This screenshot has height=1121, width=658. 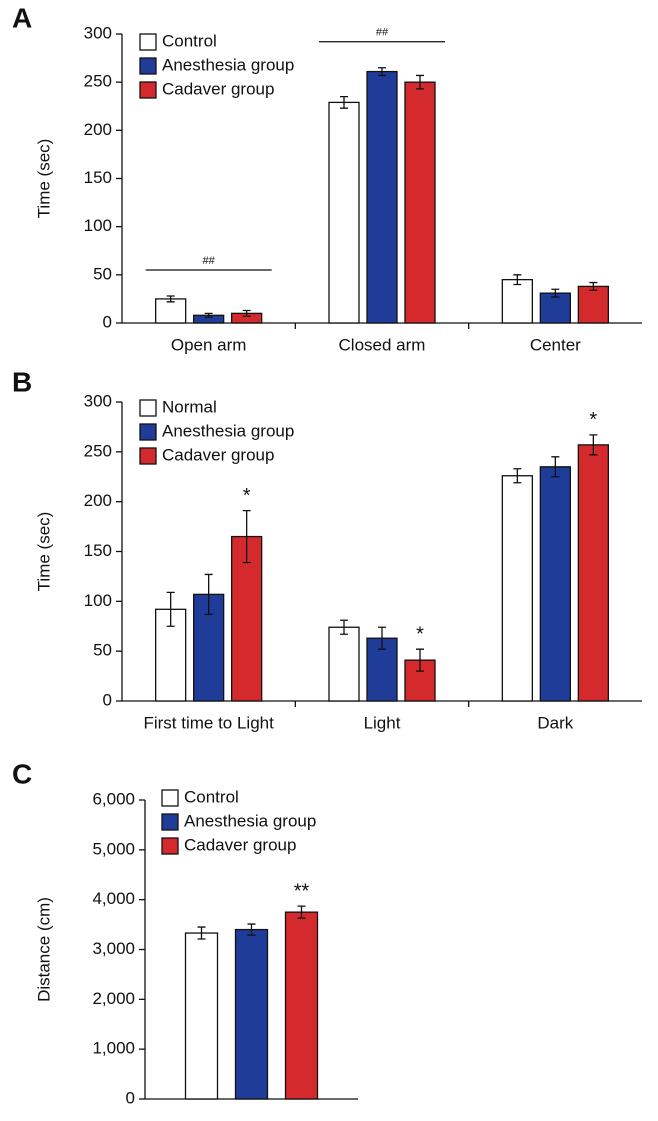 I want to click on x-tick-label: Closed arm, so click(x=382, y=344).